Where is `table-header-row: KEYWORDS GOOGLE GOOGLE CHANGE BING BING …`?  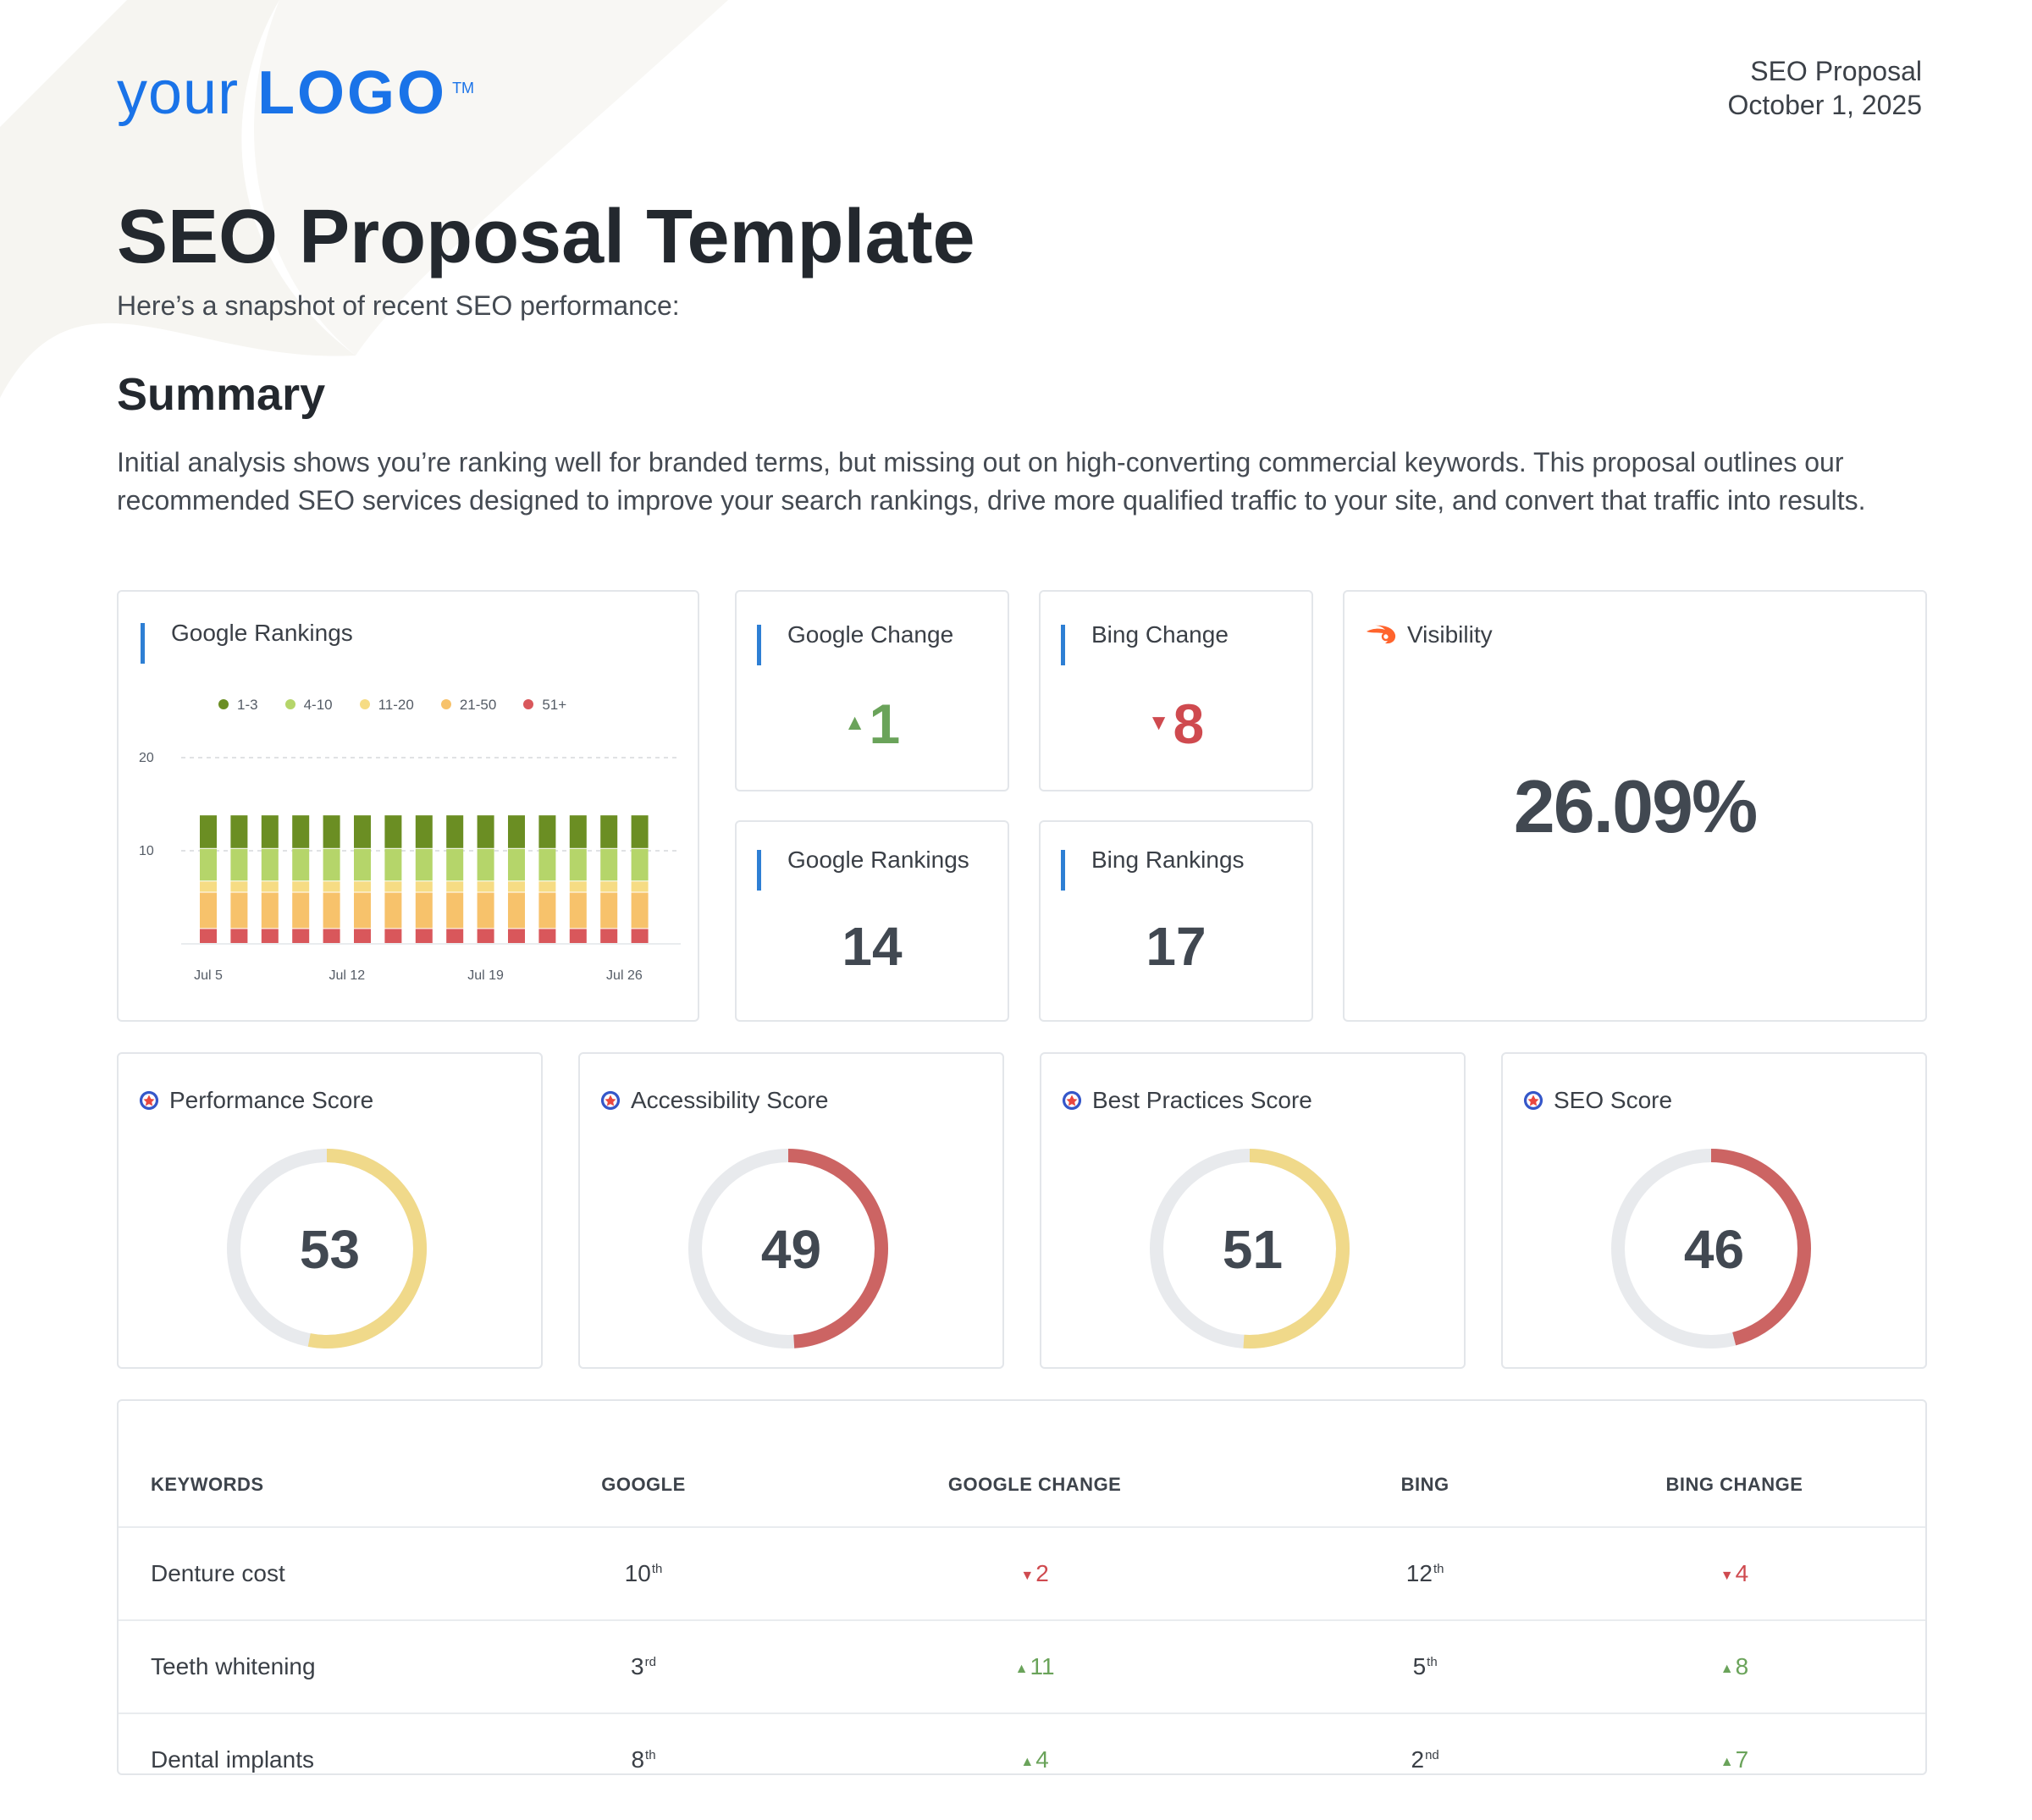
table-header-row: KEYWORDS GOOGLE GOOGLE CHANGE BING BING … is located at coordinates (1022, 1464).